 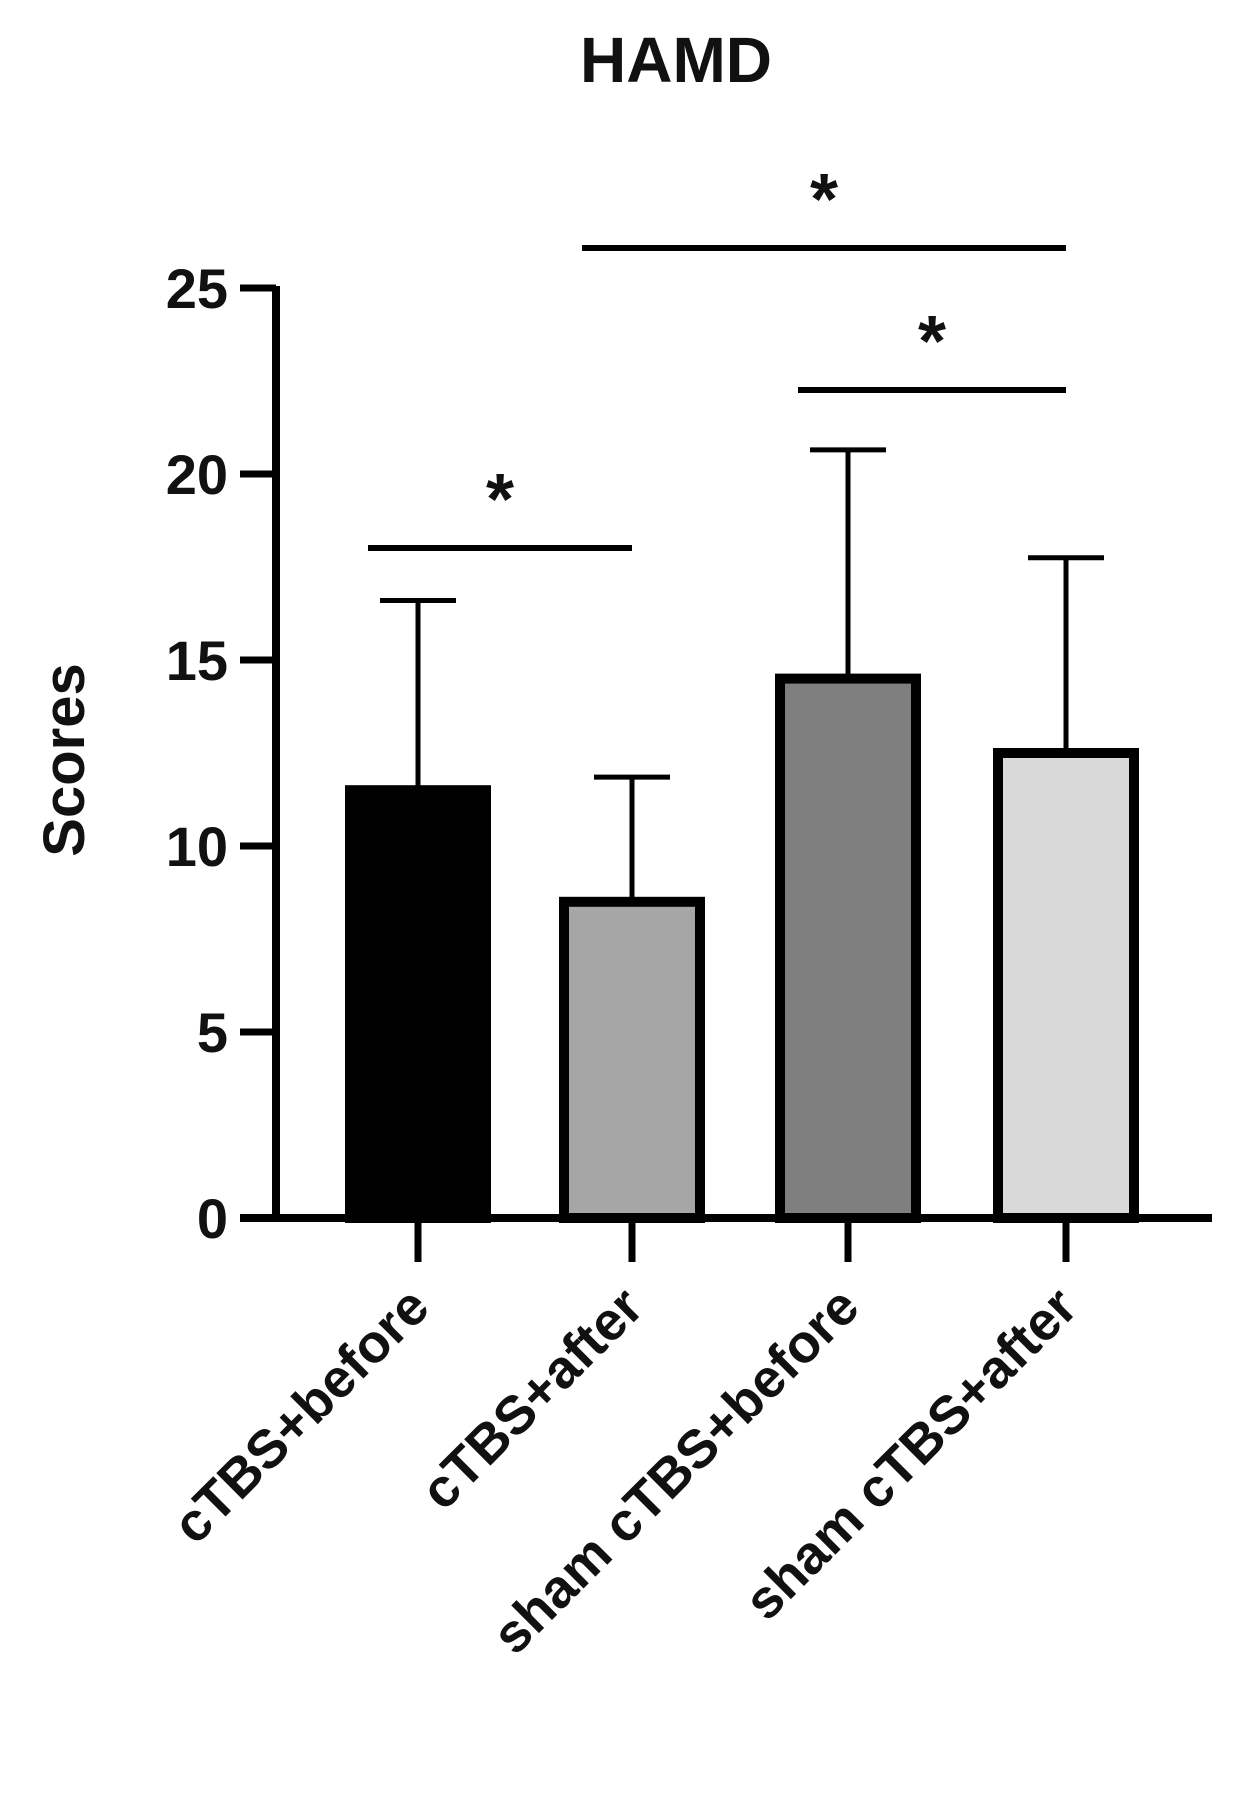 I want to click on chart-title: HAMD, so click(x=676, y=60).